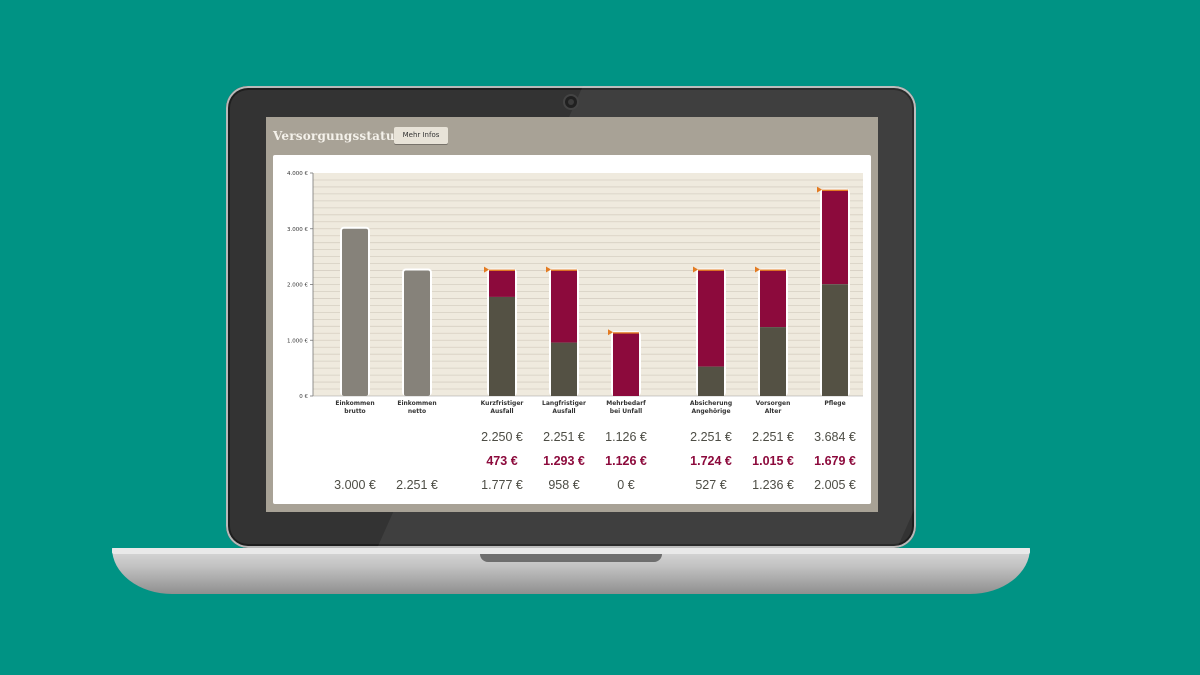 This screenshot has width=1200, height=675. Describe the element at coordinates (711, 411) in the screenshot. I see `category-label: Angehörige` at that location.